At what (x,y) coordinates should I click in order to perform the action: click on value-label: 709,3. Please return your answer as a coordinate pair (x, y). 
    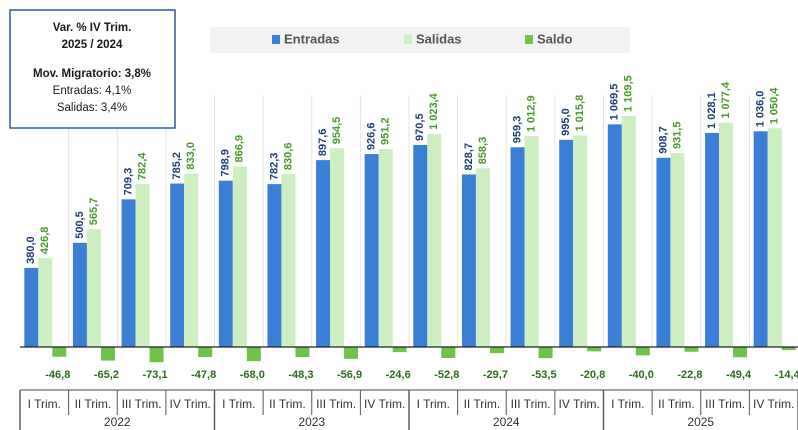
    Looking at the image, I should click on (128, 182).